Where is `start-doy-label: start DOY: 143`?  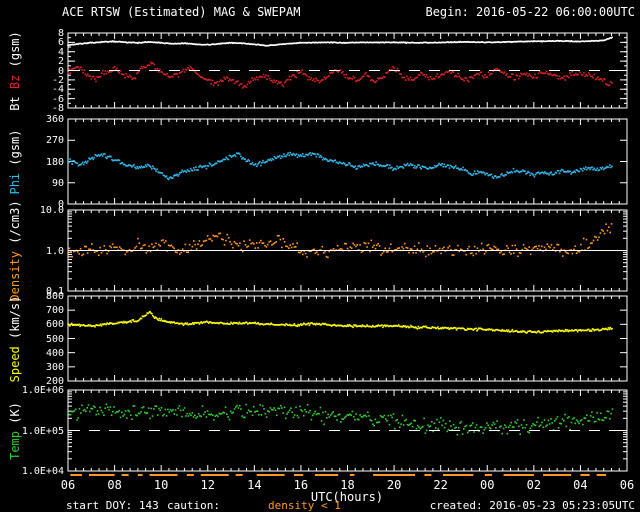
start-doy-label: start DOY: 143 is located at coordinates (112, 505).